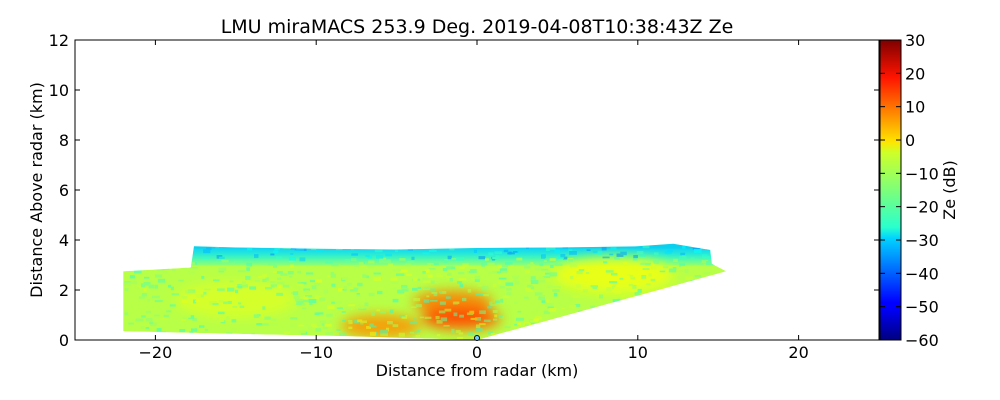  Describe the element at coordinates (64, 340) in the screenshot. I see `y-tick-label: 0` at that location.